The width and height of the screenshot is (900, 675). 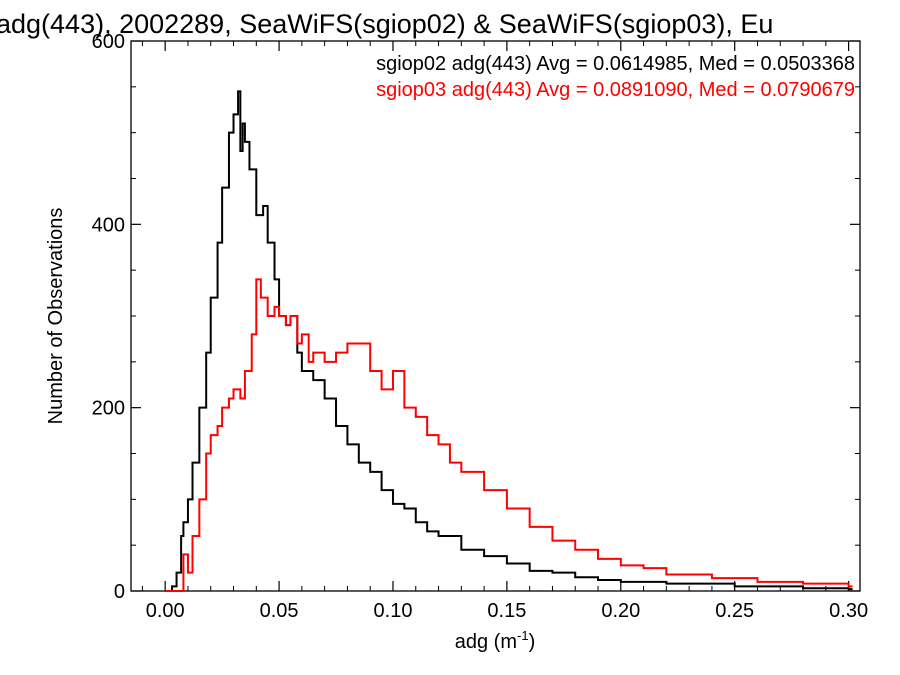 I want to click on x-tick-labels: 0.00 0.05 0.10 0.15 0.20 0.25 0.30, so click(x=507, y=611).